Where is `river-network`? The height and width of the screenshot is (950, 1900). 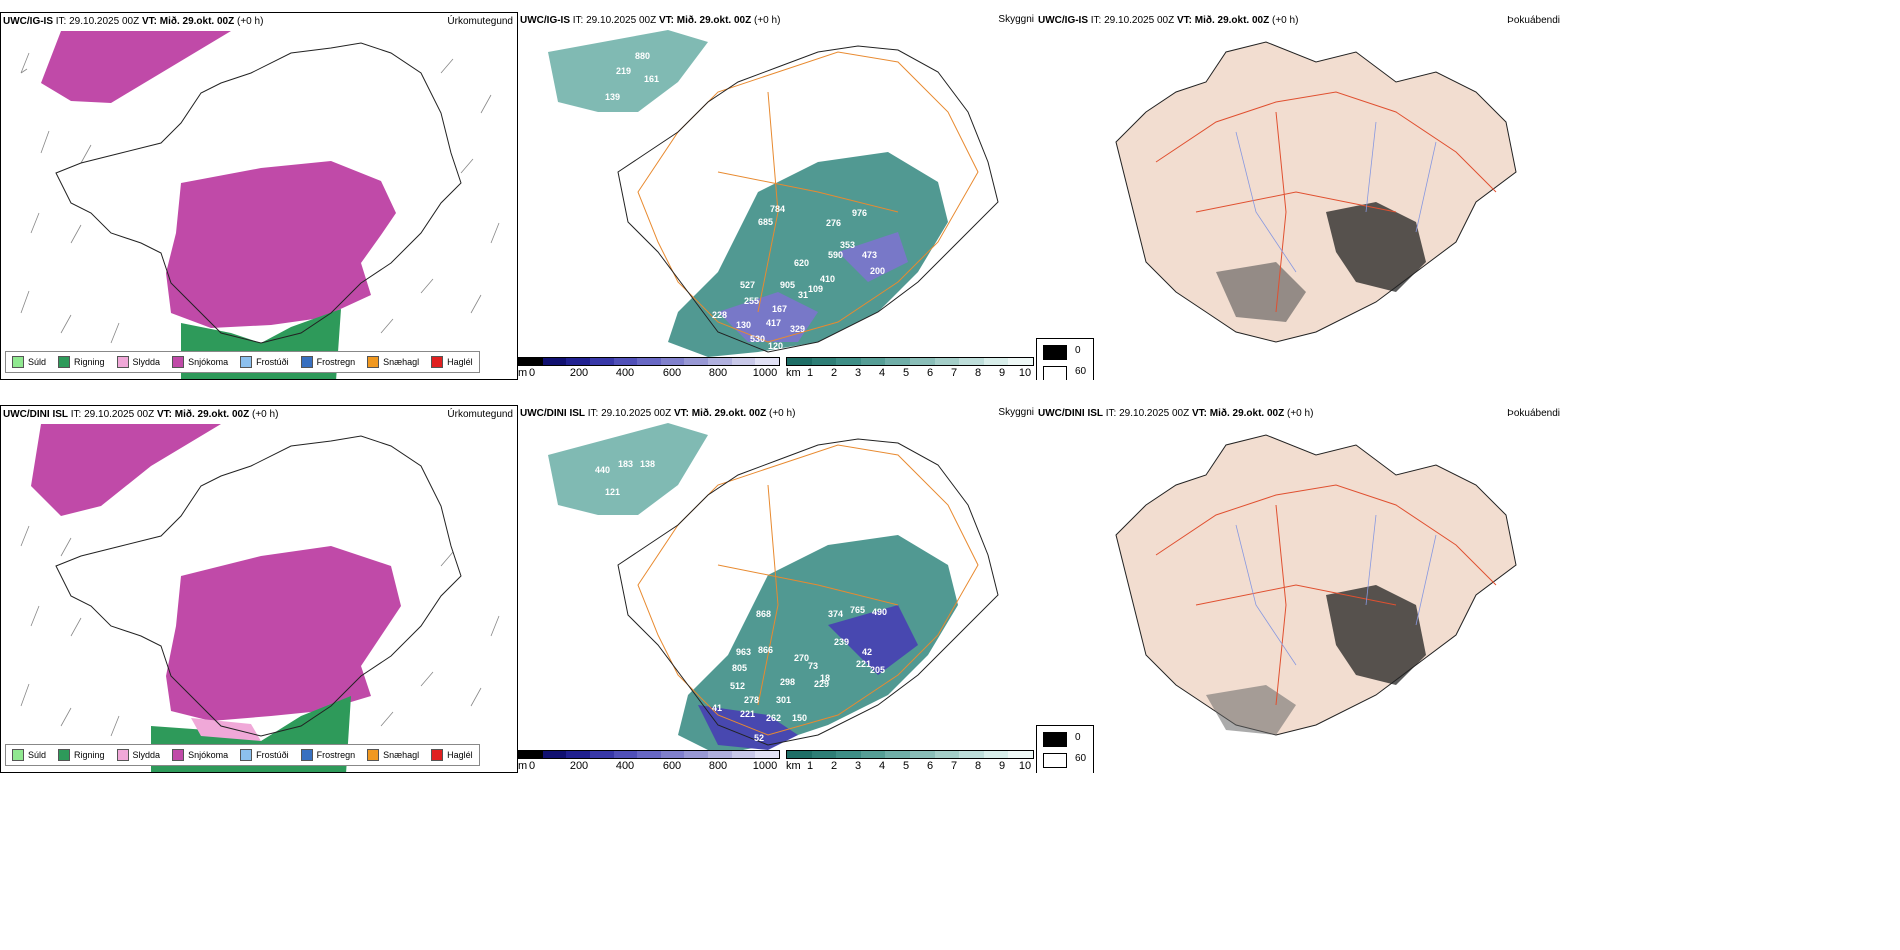
river-network is located at coordinates (1336, 197).